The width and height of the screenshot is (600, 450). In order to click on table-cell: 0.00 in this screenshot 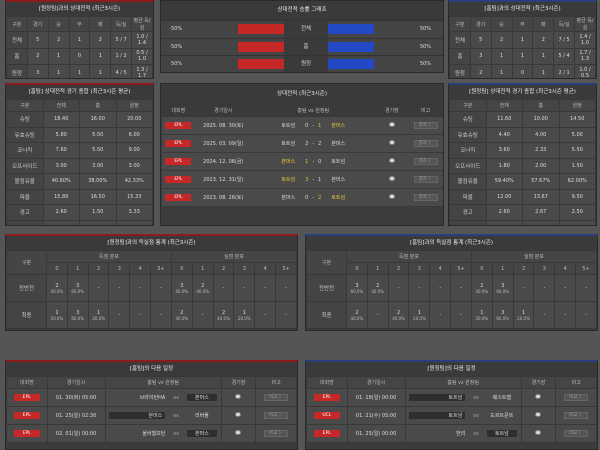, I will do `click(577, 222)`.